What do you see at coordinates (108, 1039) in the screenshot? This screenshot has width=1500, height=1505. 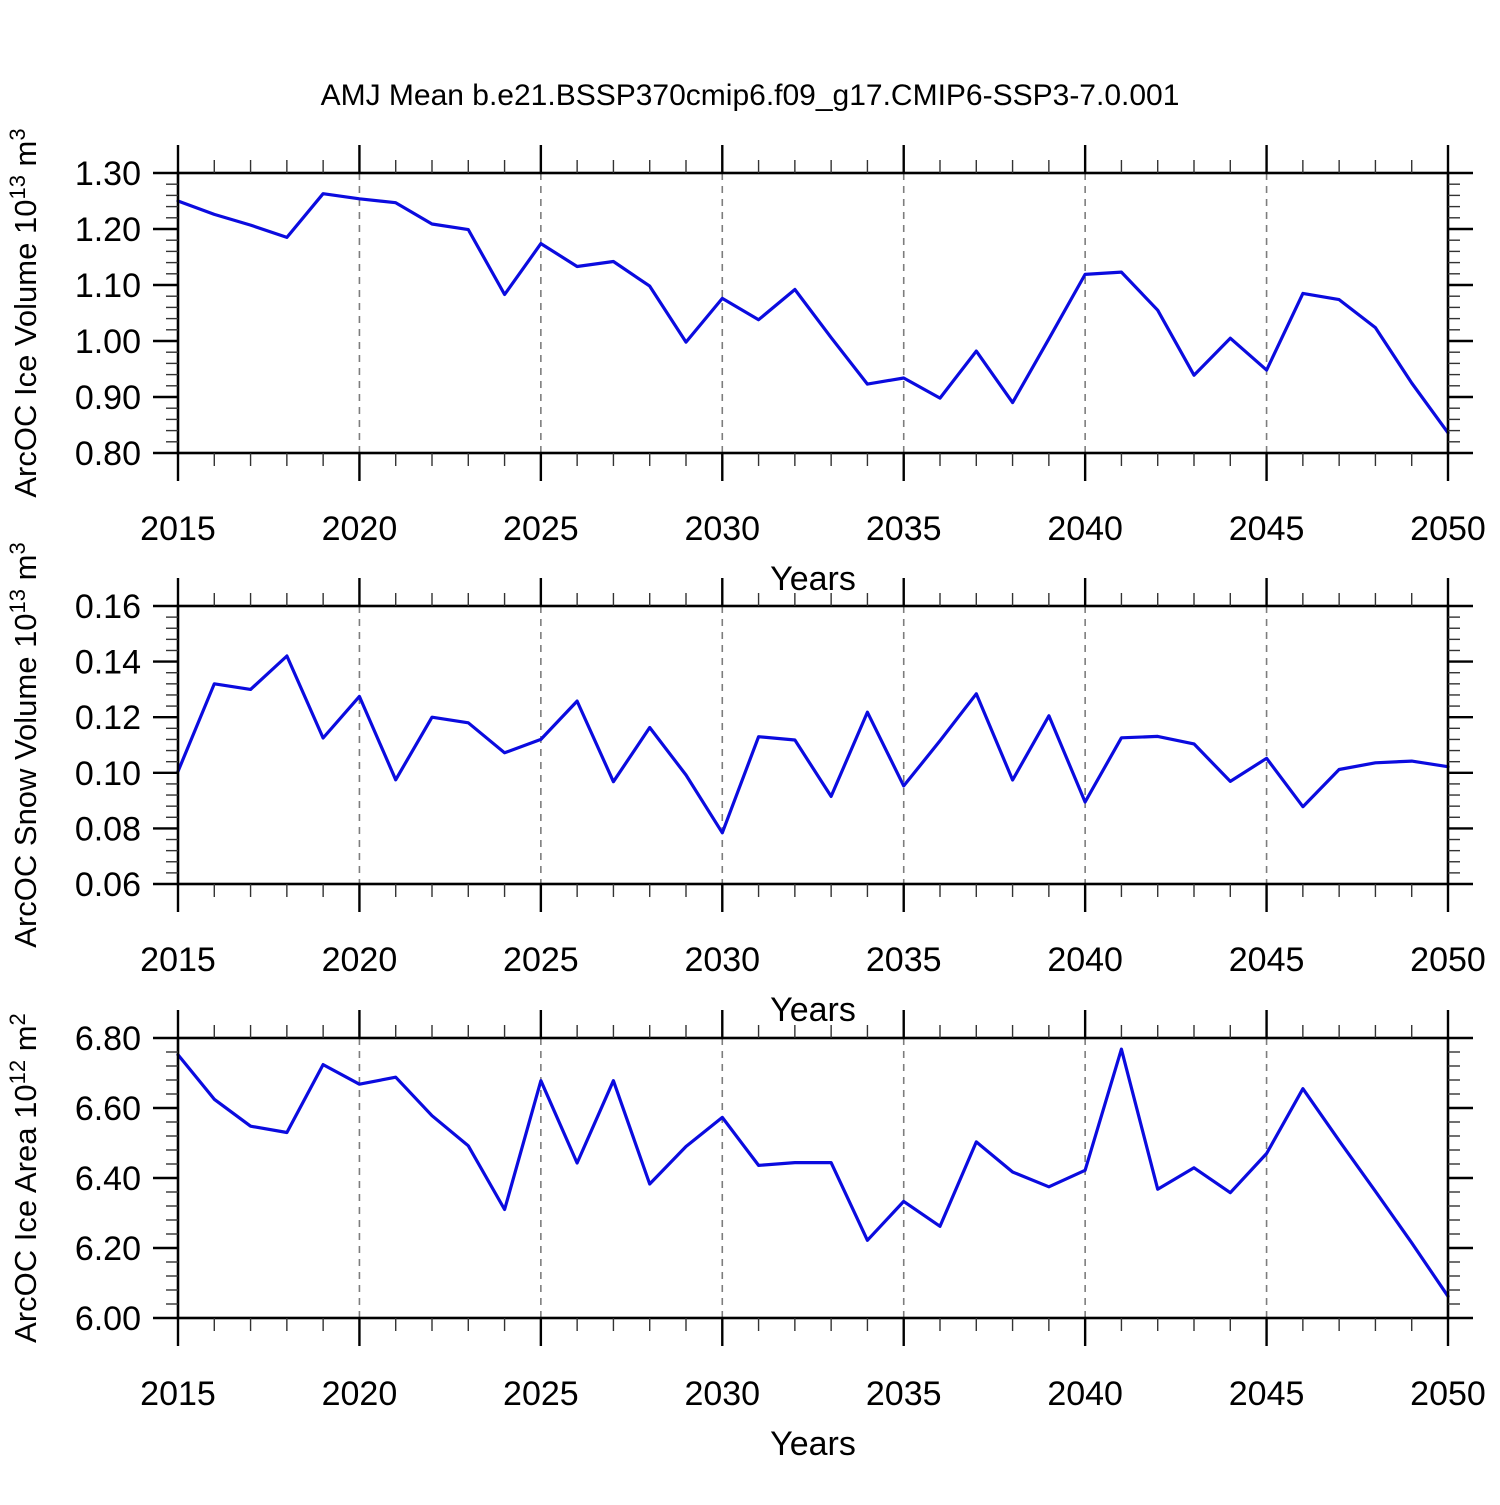 I see `y-tick-label: 6.80` at bounding box center [108, 1039].